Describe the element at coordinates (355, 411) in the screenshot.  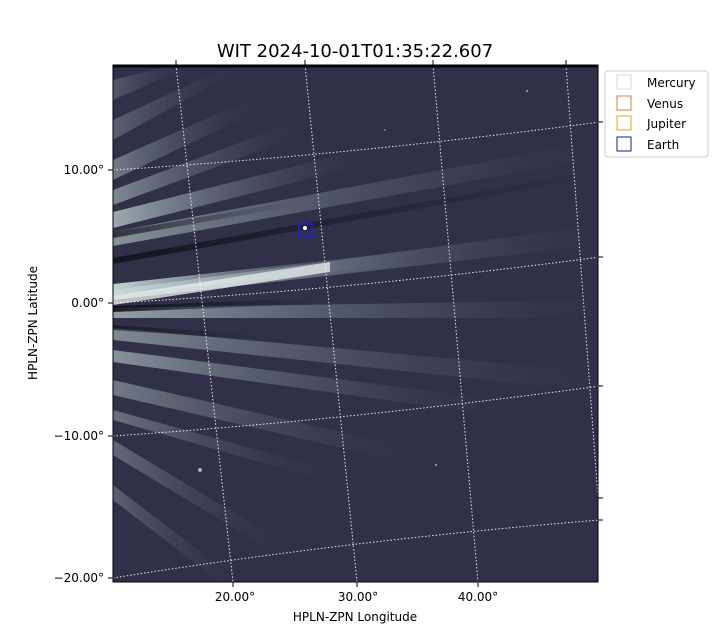
I see `grid-lat-minus10` at that location.